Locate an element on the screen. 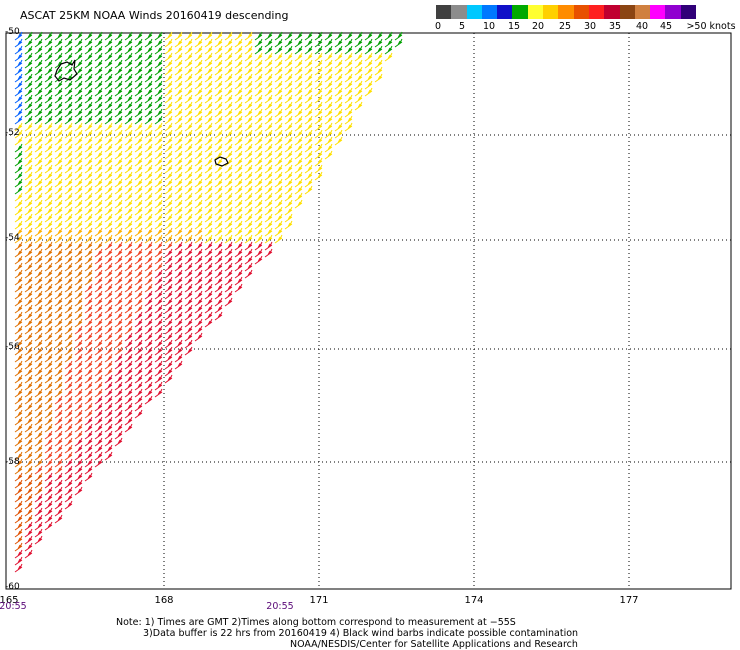 The height and width of the screenshot is (650, 740). colorbar-label: 45 is located at coordinates (666, 26).